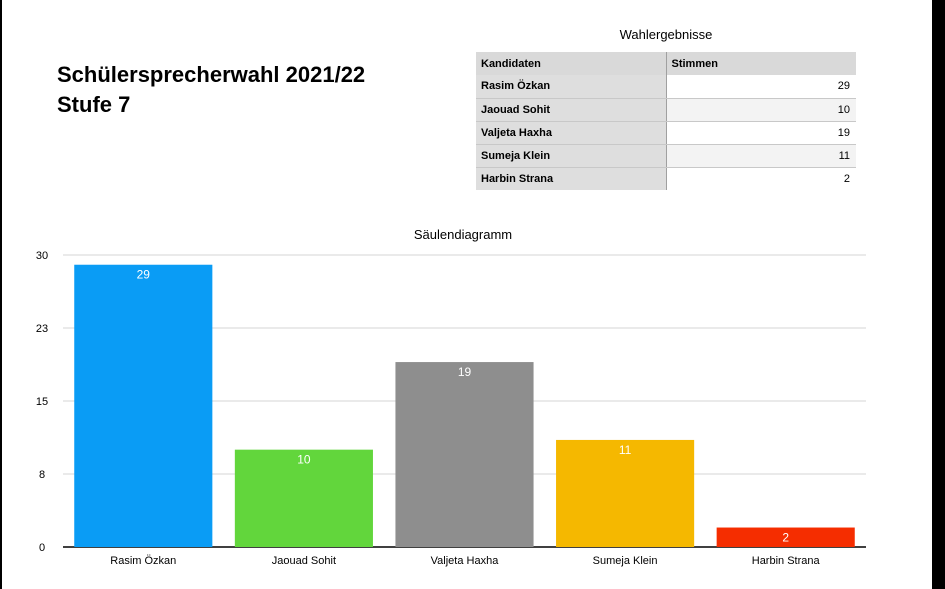 The image size is (945, 589). Describe the element at coordinates (761, 63) in the screenshot. I see `column-header-votes: Stimmen` at that location.